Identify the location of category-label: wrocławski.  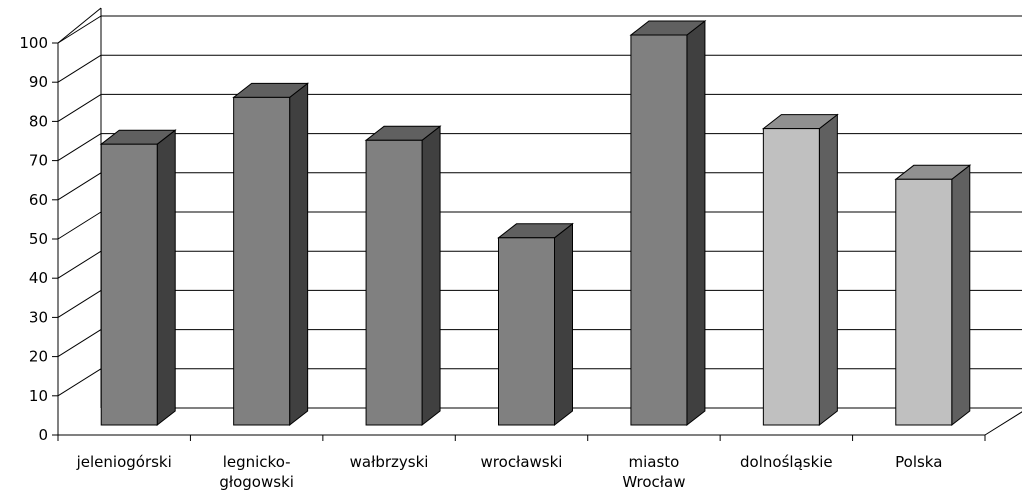
(522, 462).